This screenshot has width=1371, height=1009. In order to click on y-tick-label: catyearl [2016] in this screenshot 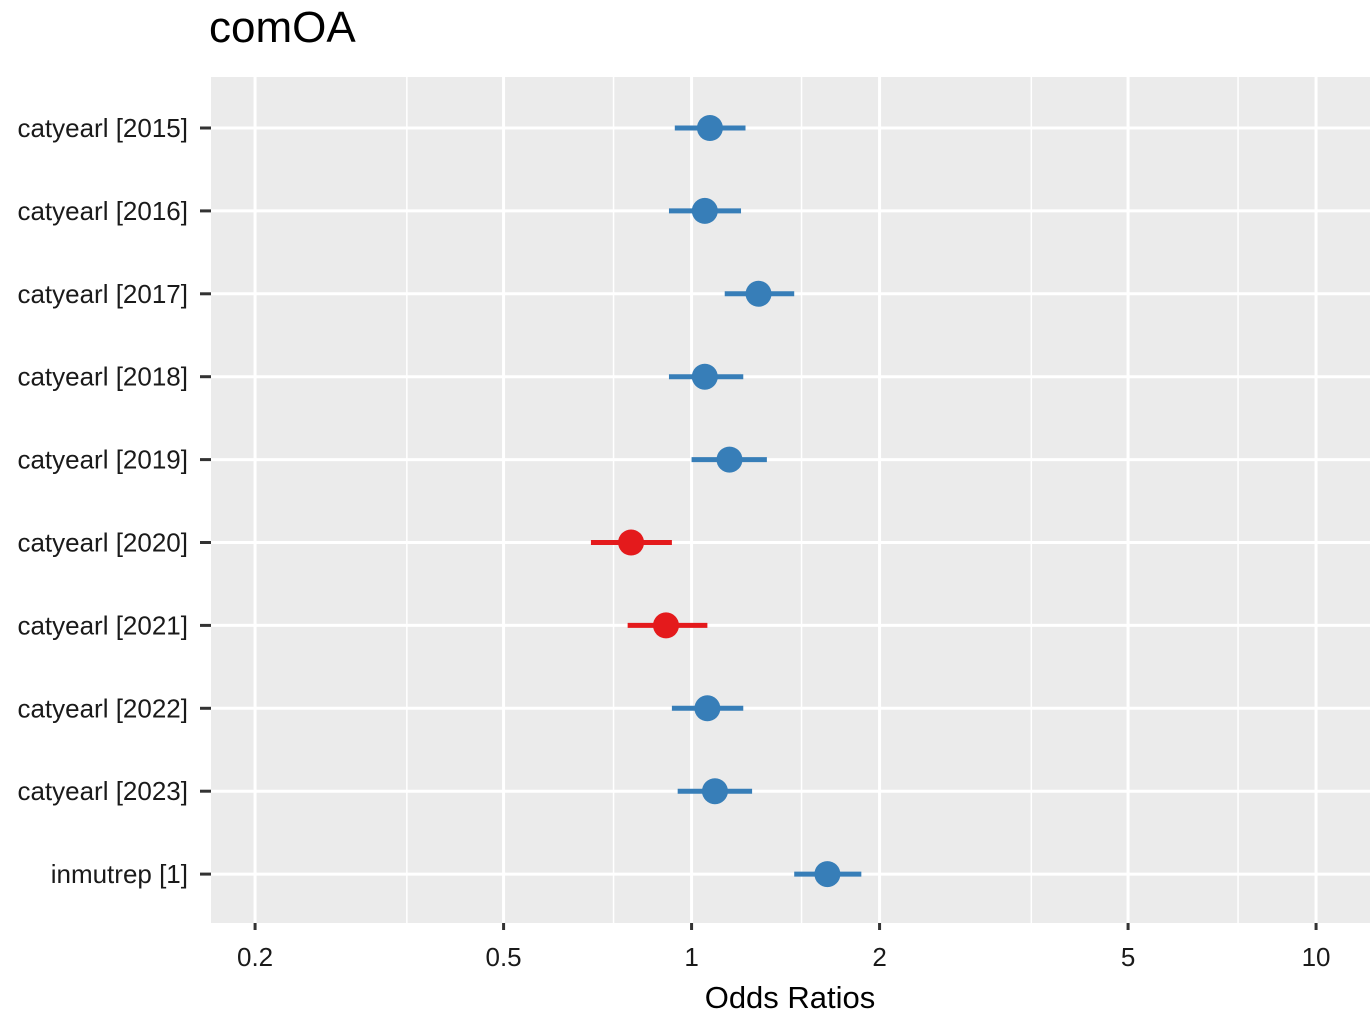, I will do `click(102, 211)`.